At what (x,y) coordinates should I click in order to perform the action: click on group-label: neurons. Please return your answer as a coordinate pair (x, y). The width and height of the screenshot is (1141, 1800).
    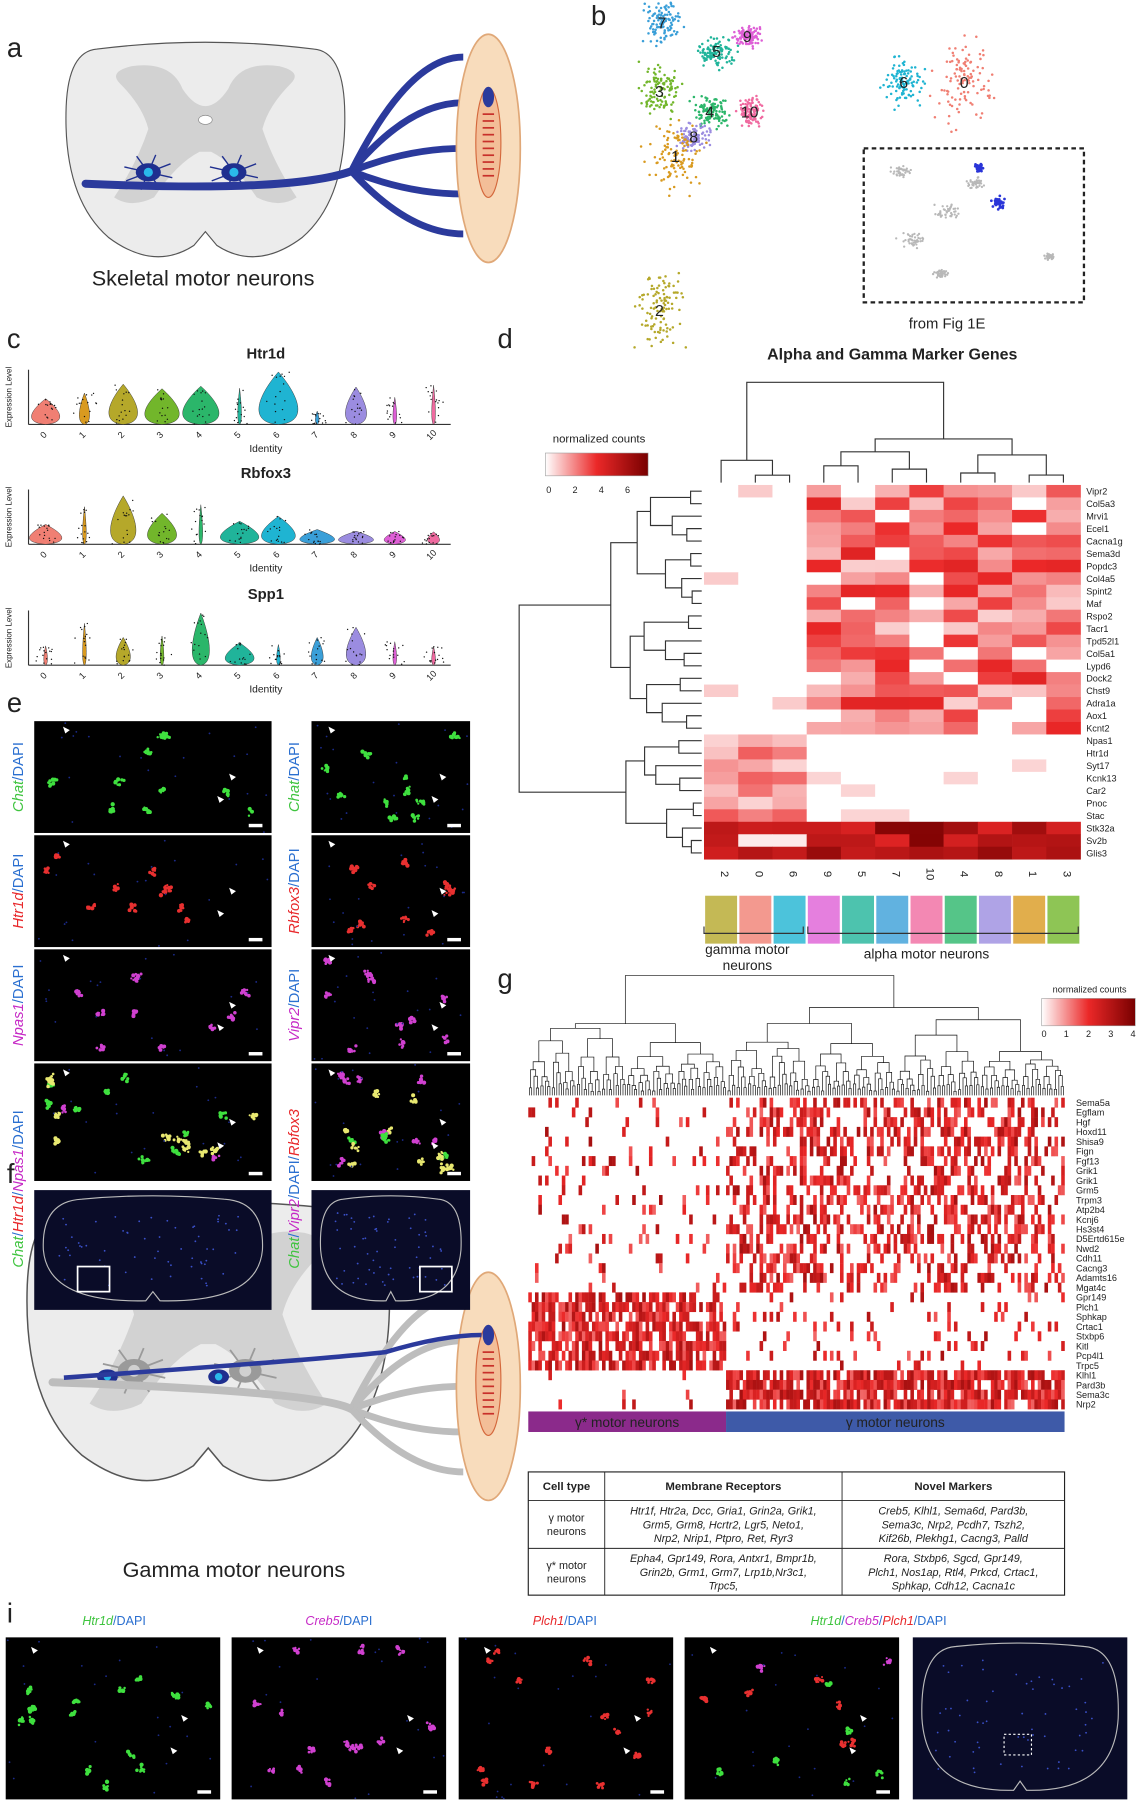
    Looking at the image, I should click on (748, 965).